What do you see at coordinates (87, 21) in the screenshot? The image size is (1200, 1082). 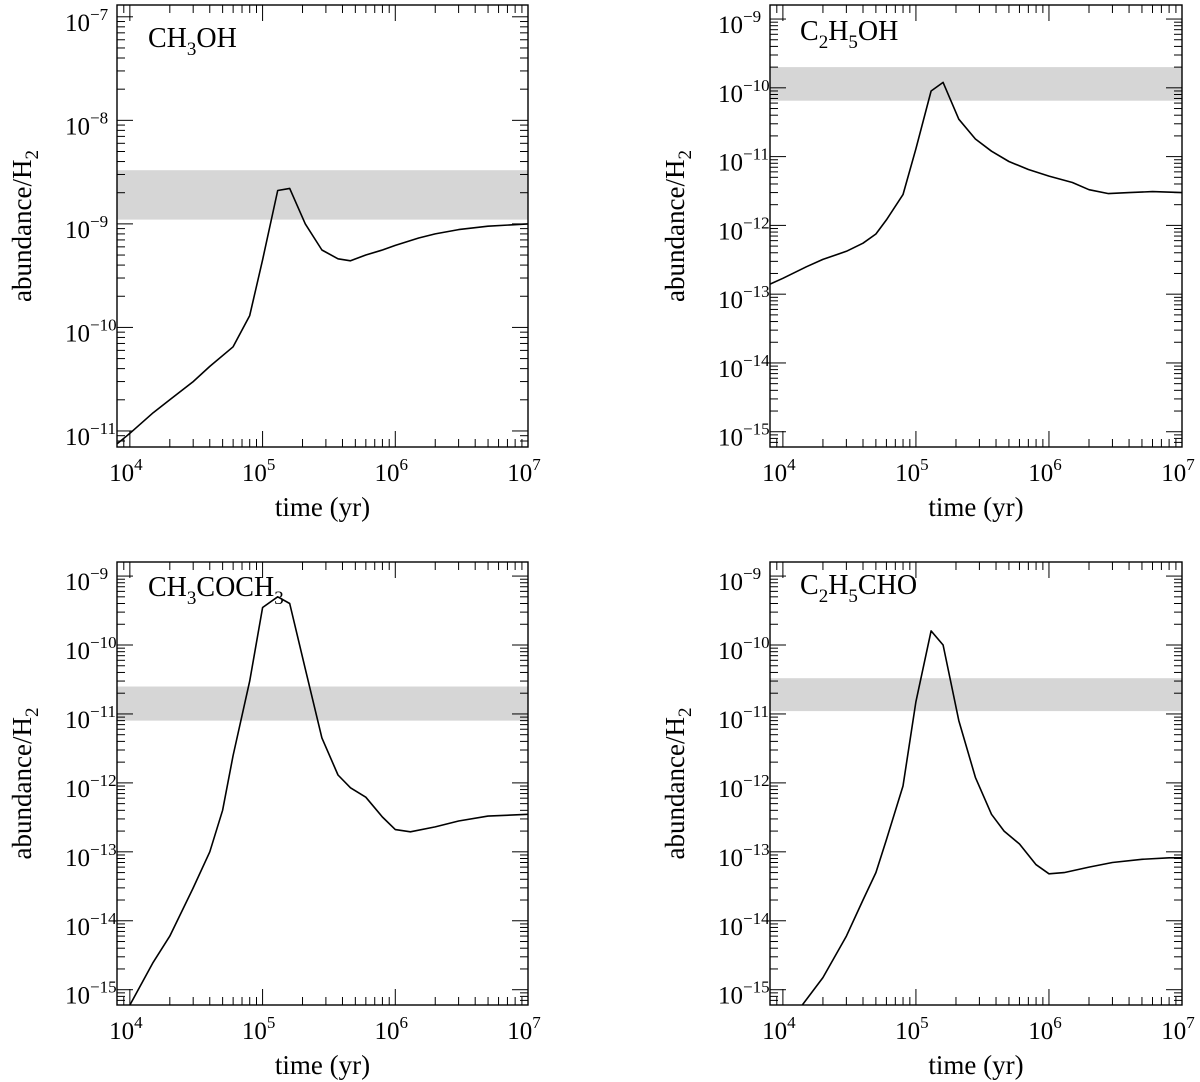 I see `y-tick-label: 10⁻⁷` at bounding box center [87, 21].